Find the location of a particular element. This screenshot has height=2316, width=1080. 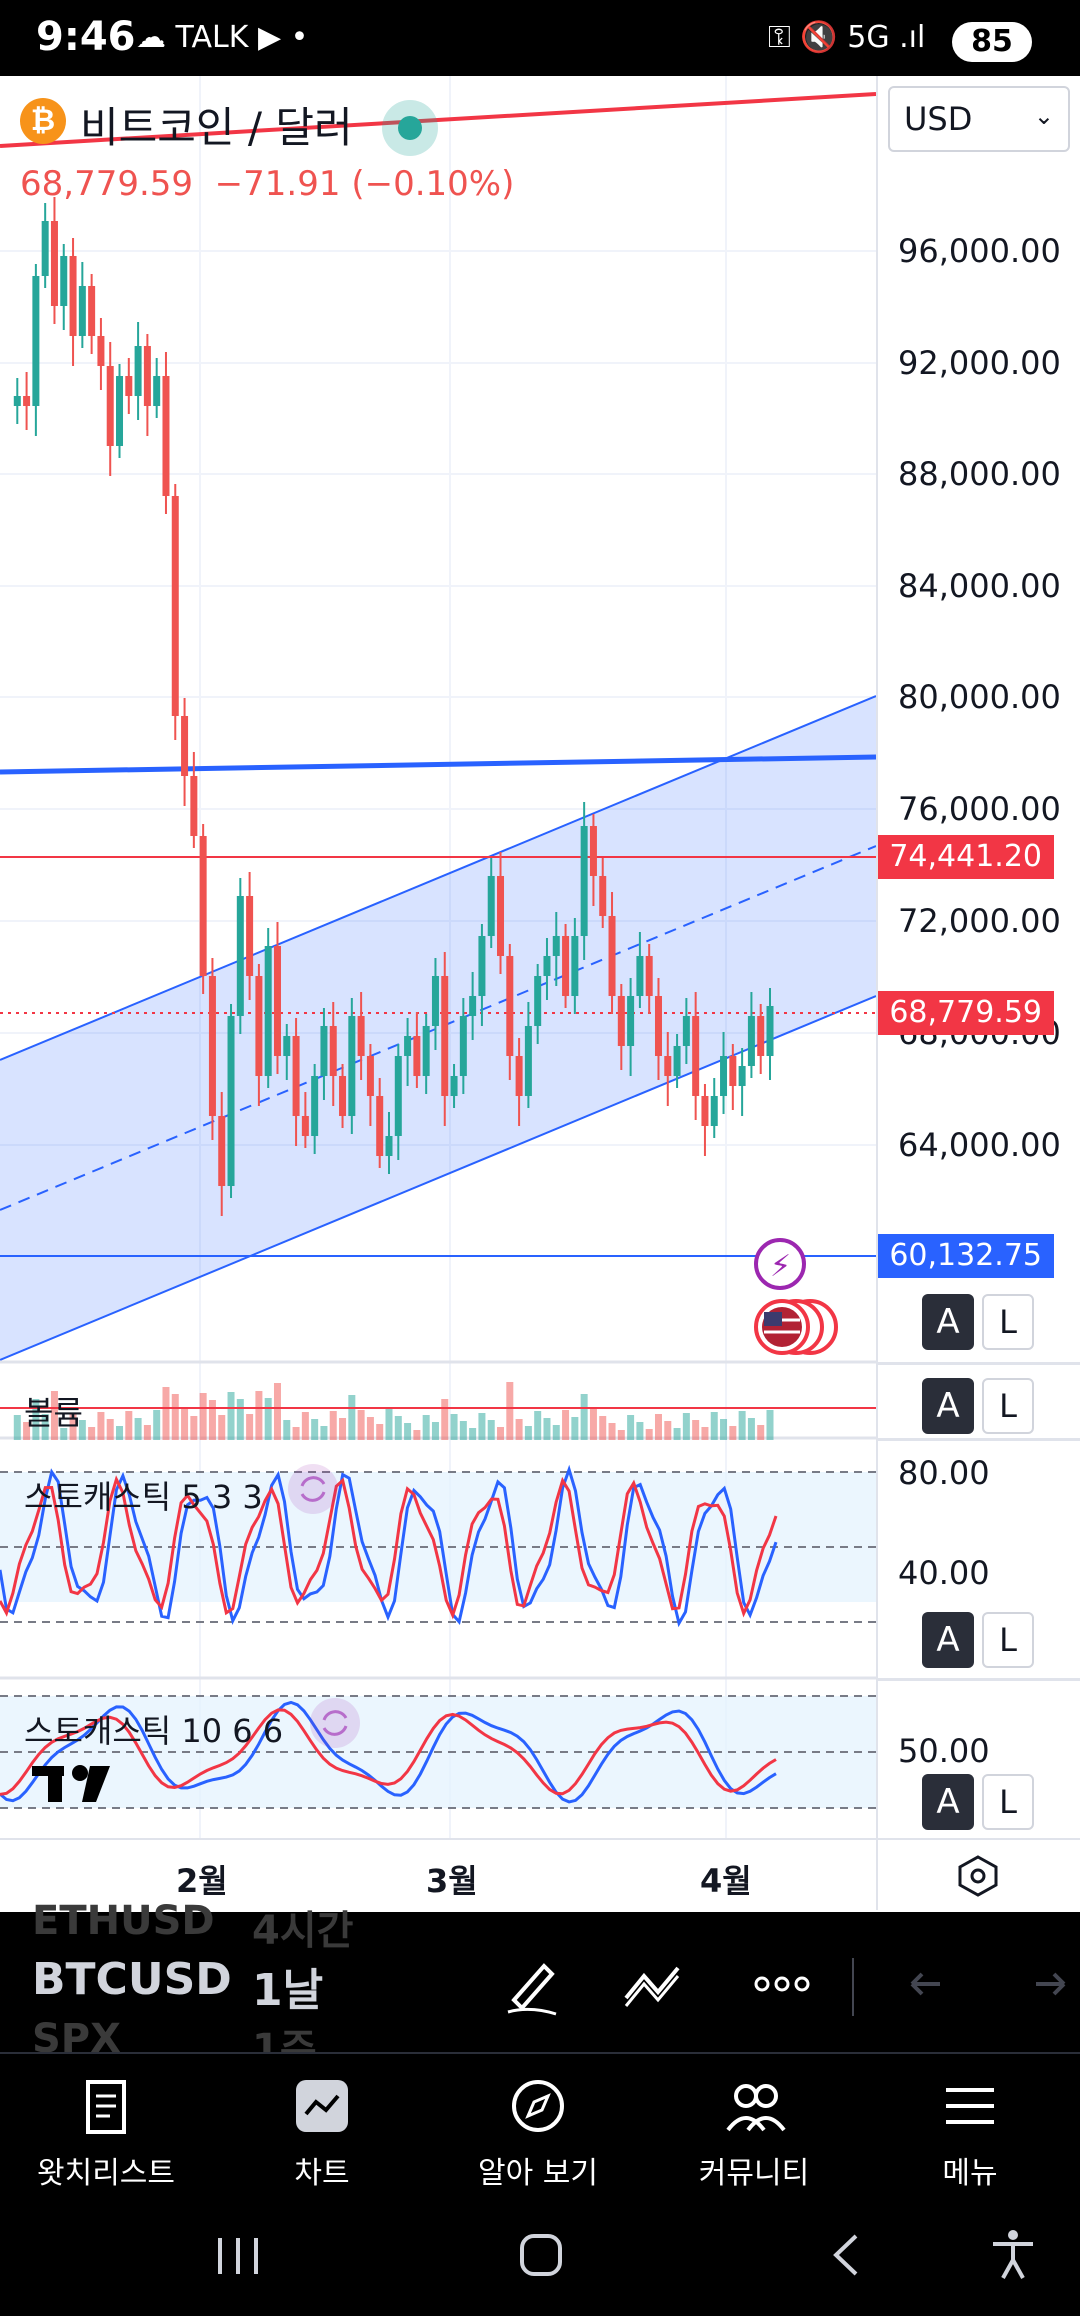

red-trend-line is located at coordinates (438, 120).